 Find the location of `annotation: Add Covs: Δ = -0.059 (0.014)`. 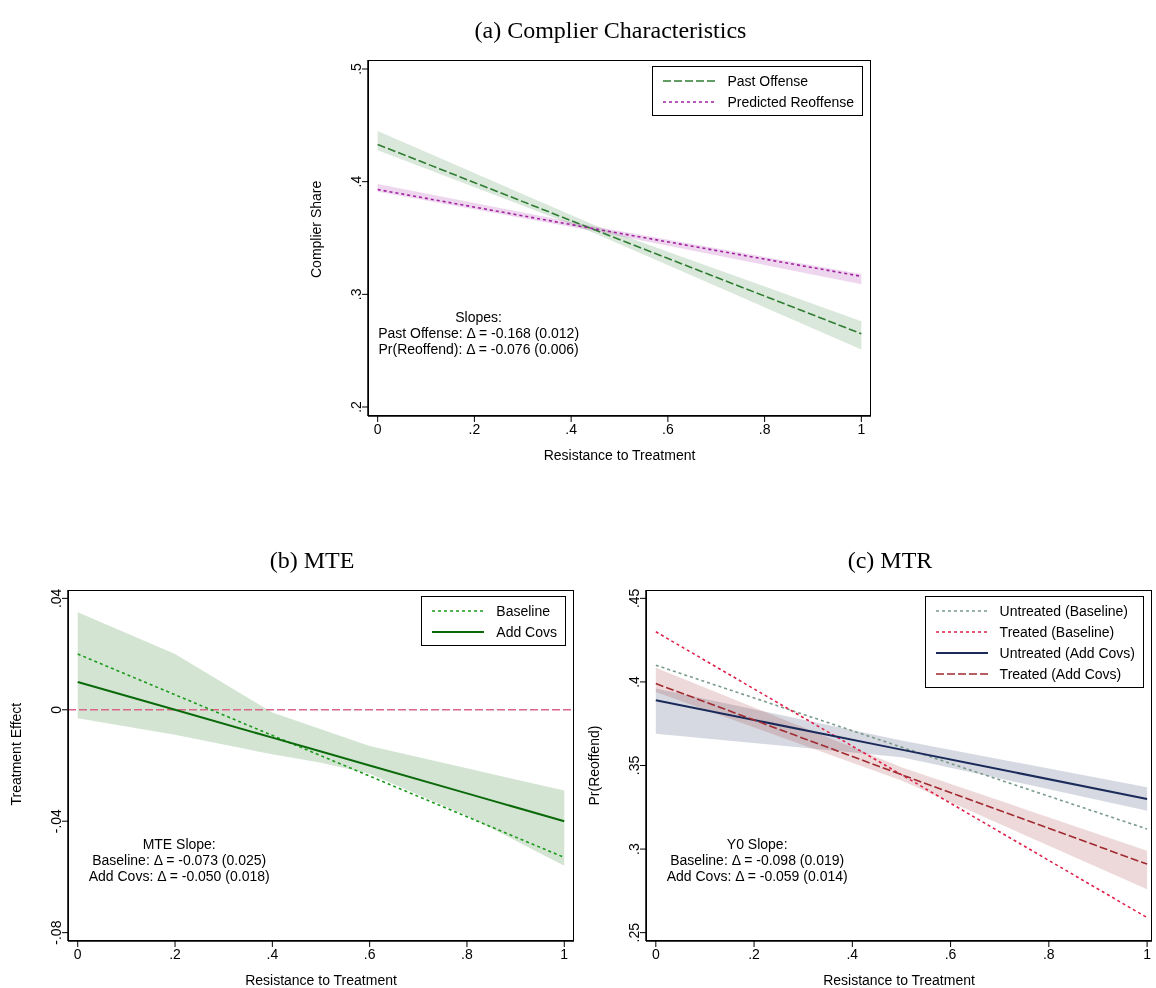

annotation: Add Covs: Δ = -0.059 (0.014) is located at coordinates (757, 875).